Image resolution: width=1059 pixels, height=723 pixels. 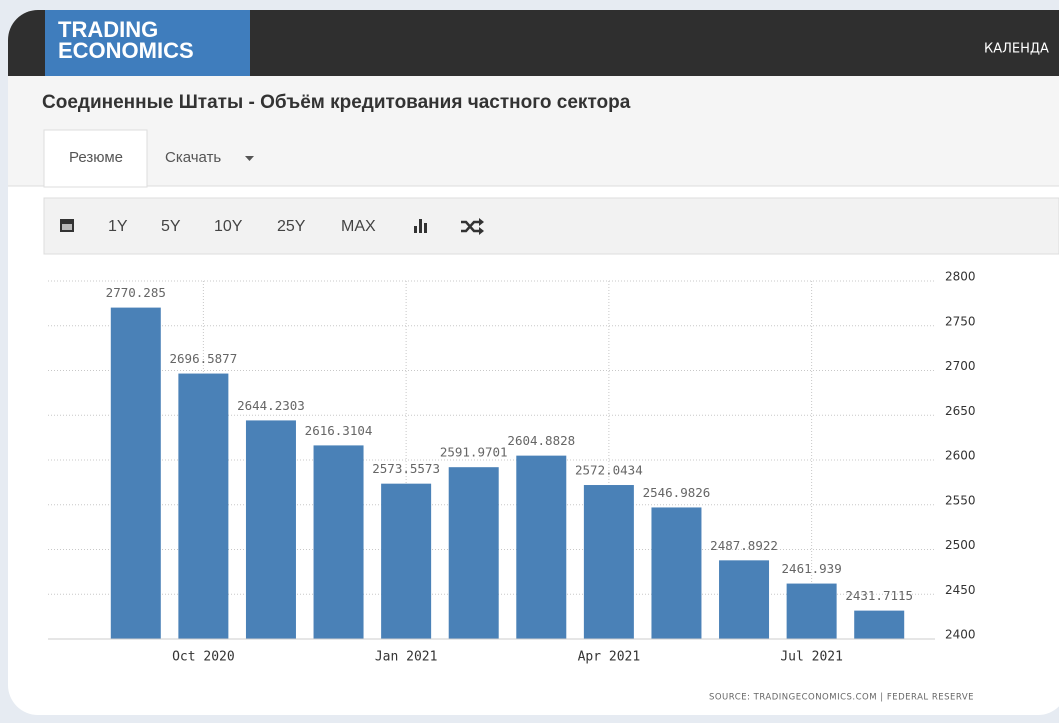 I want to click on data-label: 2461.939, so click(x=812, y=568).